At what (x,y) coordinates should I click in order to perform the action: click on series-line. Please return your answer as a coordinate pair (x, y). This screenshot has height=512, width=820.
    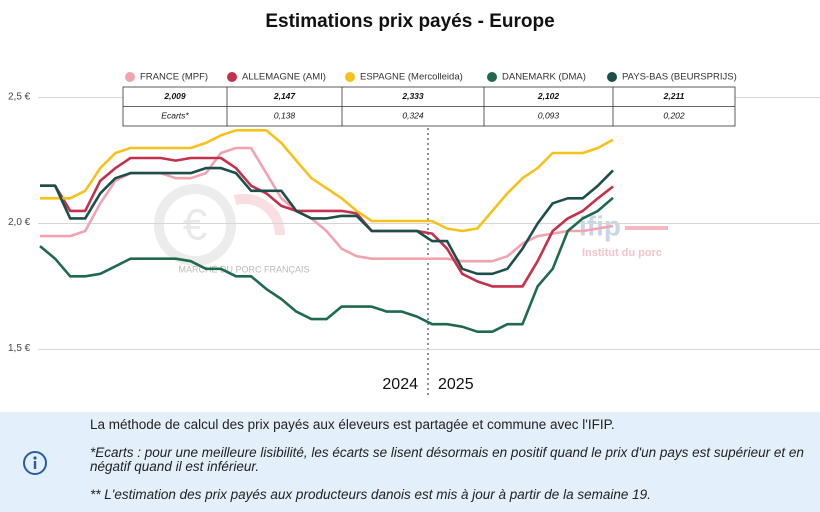
    Looking at the image, I should click on (327, 181).